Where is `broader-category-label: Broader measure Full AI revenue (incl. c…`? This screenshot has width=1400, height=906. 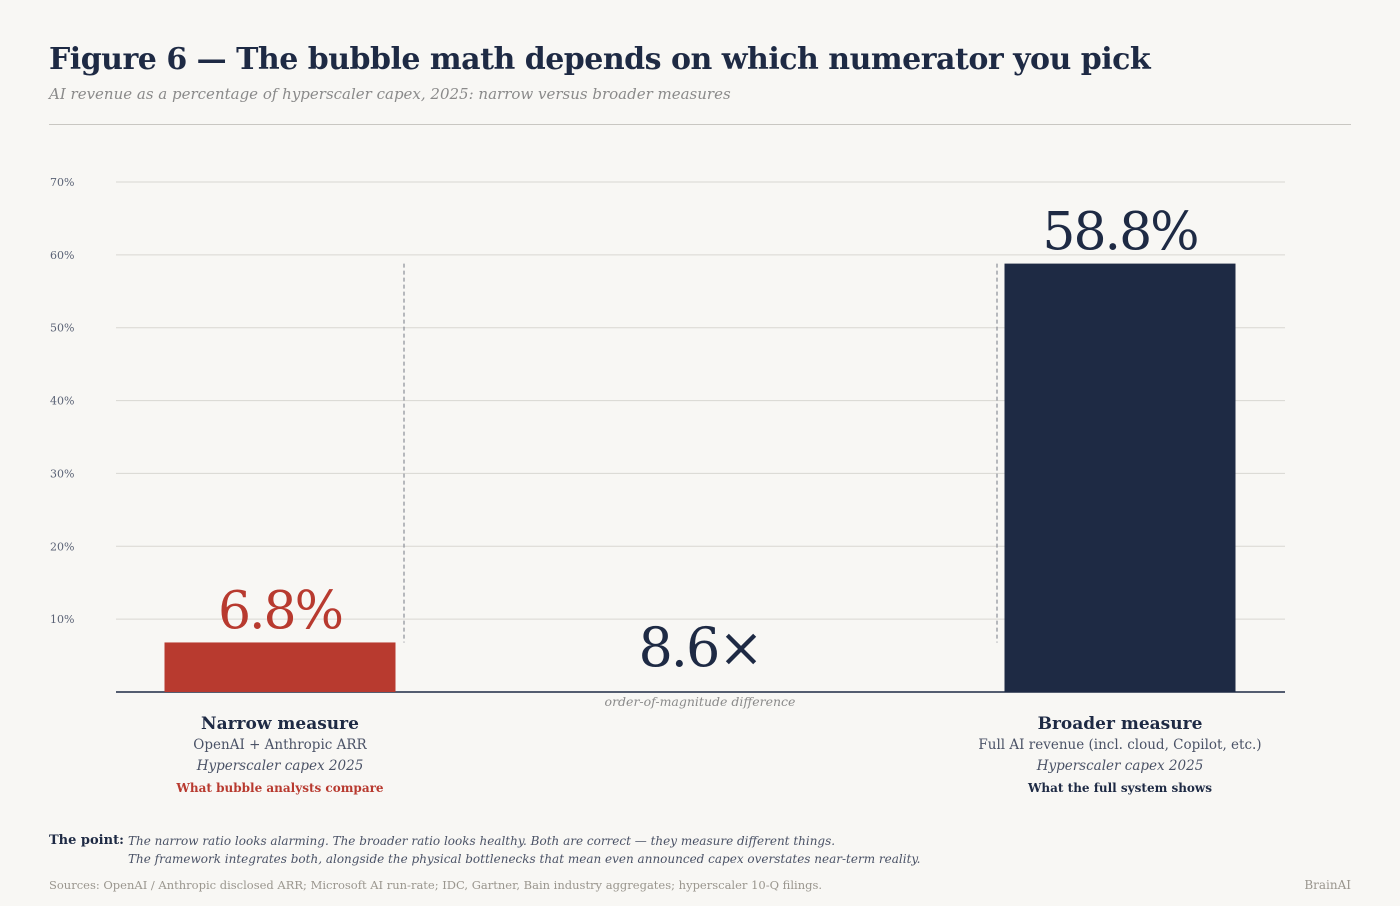 broader-category-label: Broader measure Full AI revenue (incl. c… is located at coordinates (1120, 756).